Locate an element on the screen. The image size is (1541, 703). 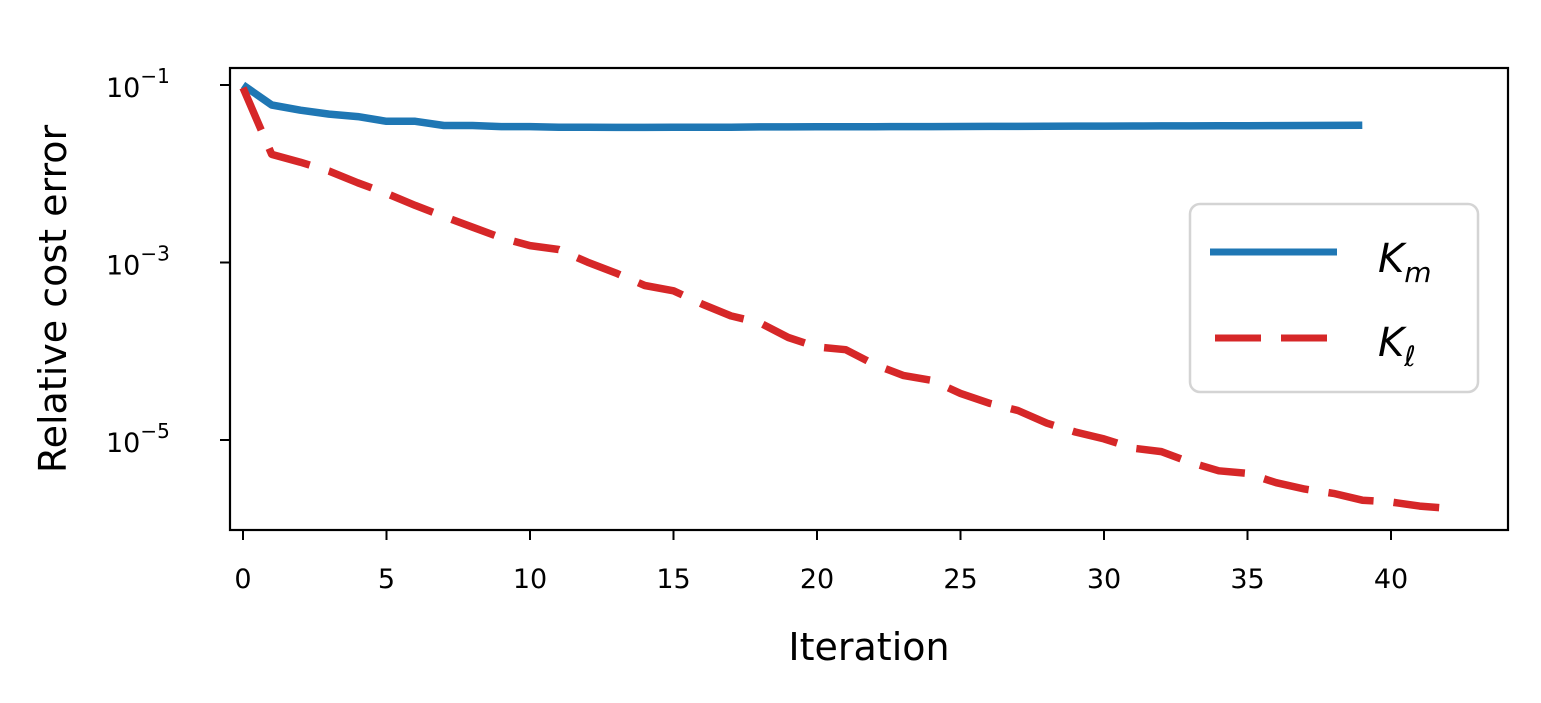
y-tick-label: 10⁻⁵ is located at coordinates (138, 439).